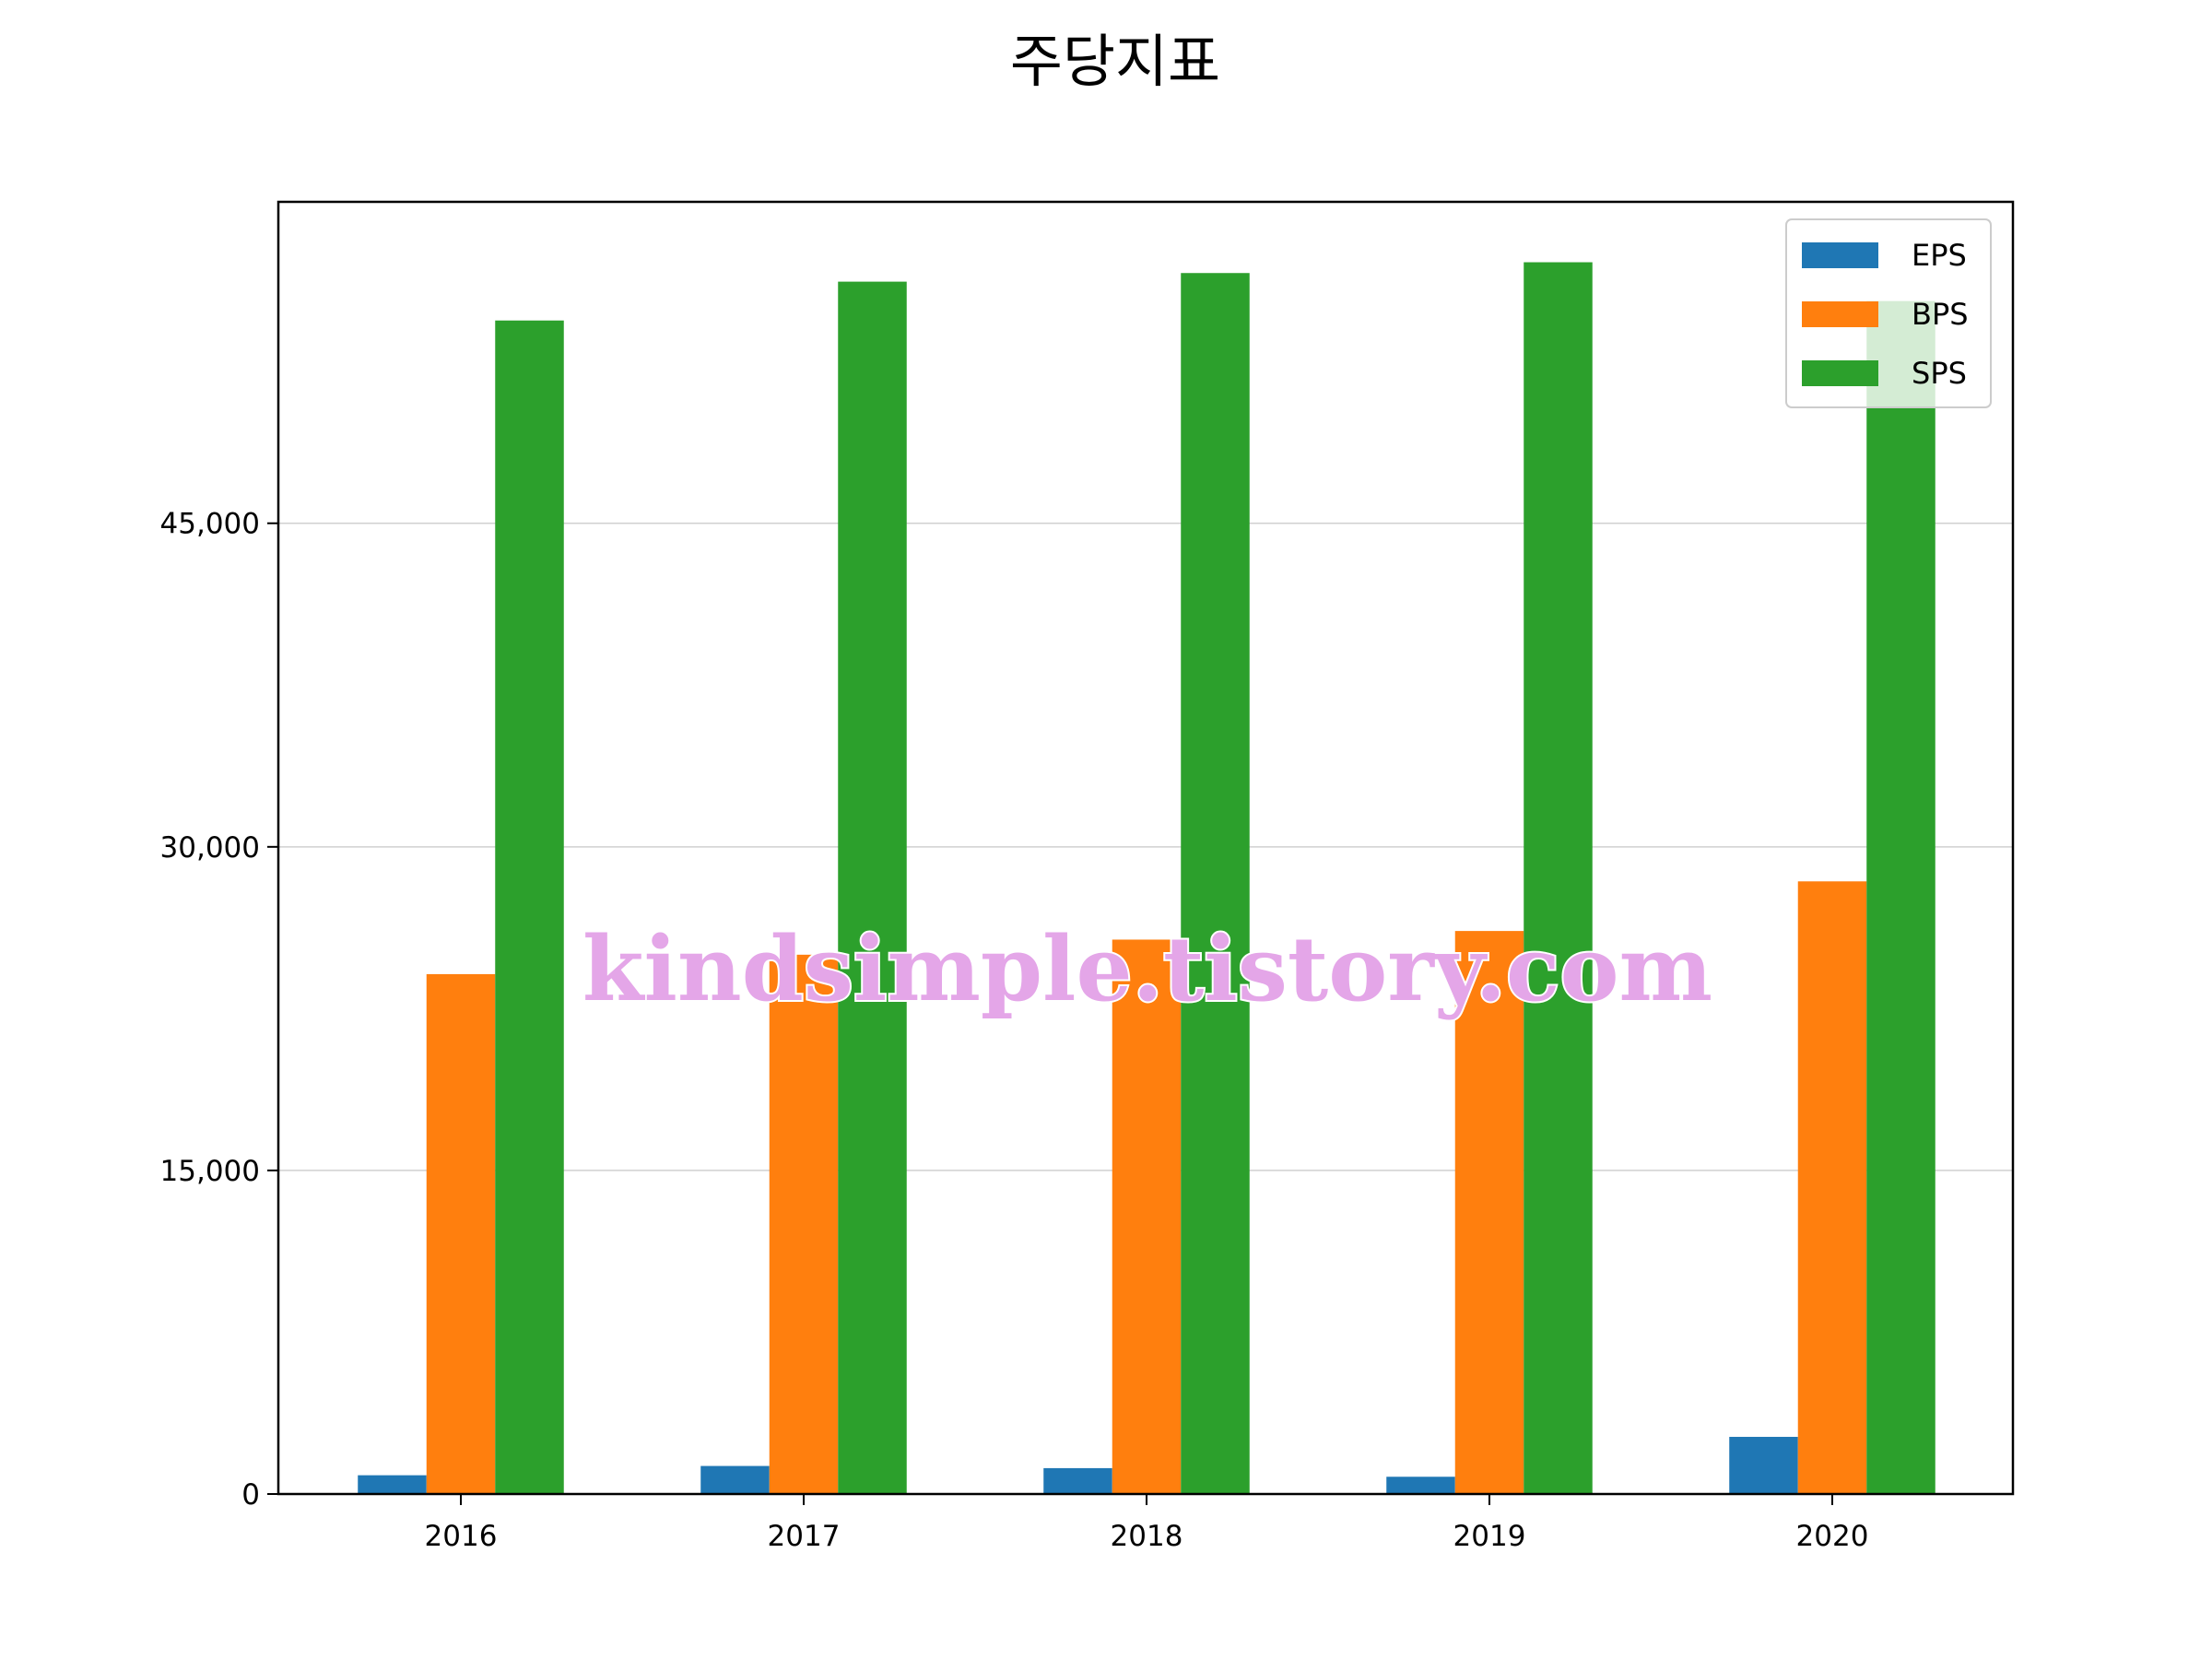  I want to click on bar-sps-2016, so click(529, 907).